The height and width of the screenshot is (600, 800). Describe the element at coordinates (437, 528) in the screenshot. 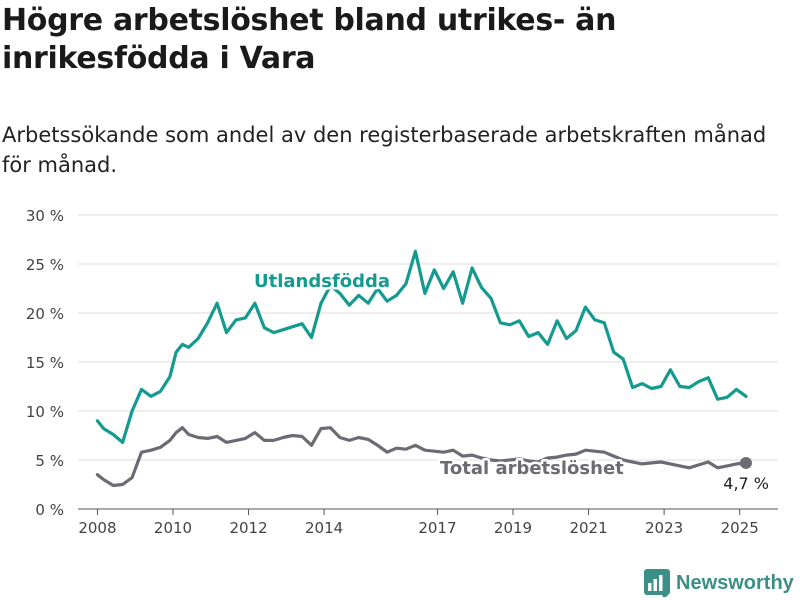

I see `x-tick-label: 2017` at that location.